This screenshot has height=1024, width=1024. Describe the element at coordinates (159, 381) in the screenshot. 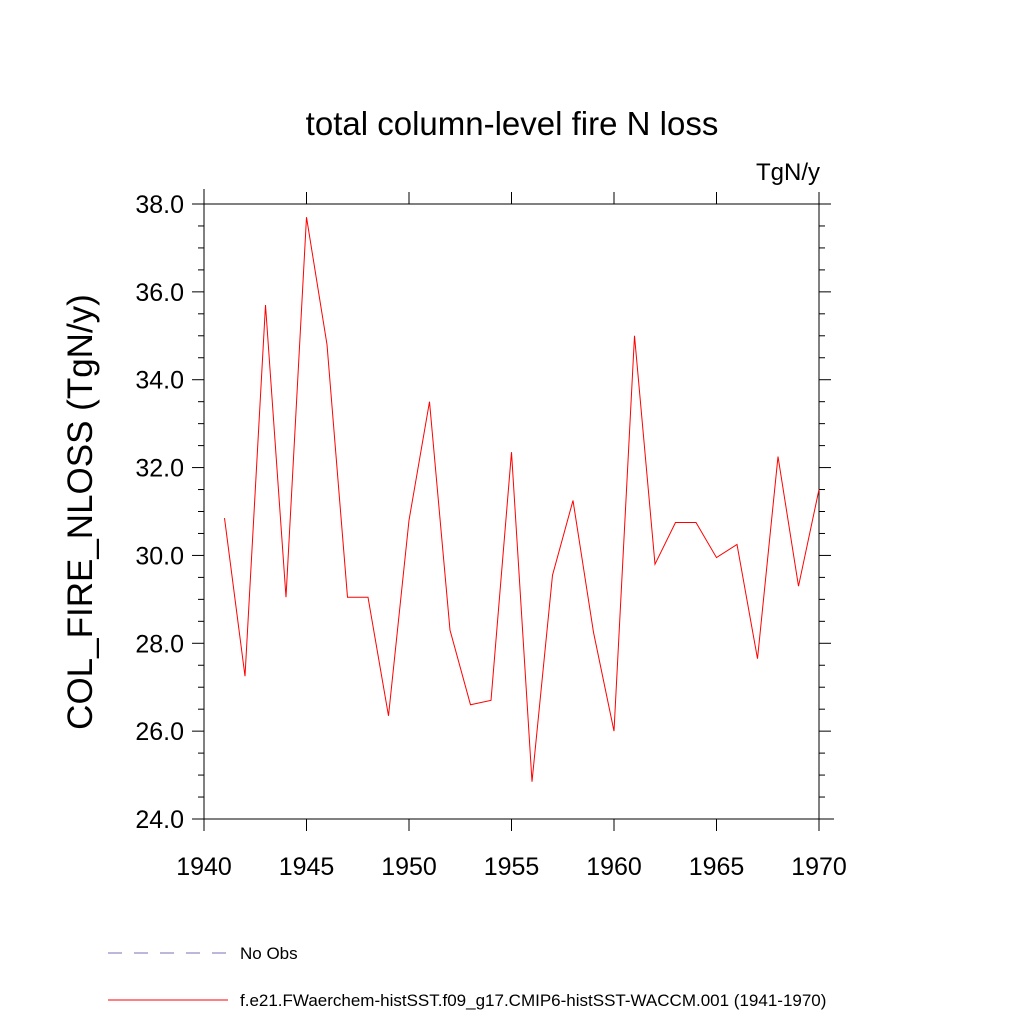

I see `y-tick-label: 34.0` at that location.